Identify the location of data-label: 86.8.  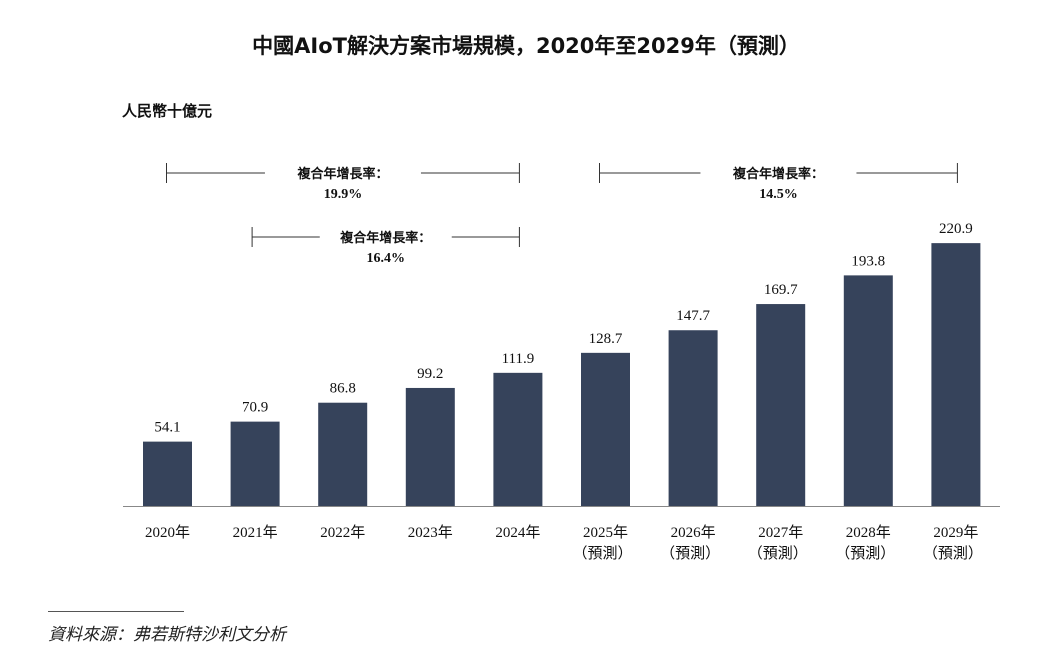
(343, 389).